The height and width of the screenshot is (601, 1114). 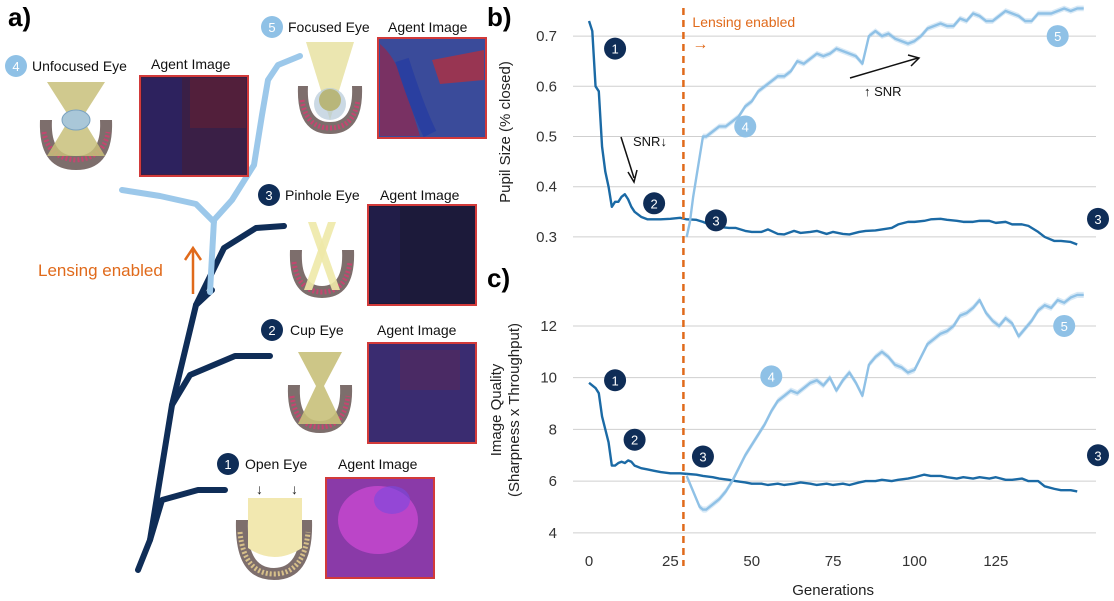 I want to click on lensing-enabled-label: Lensing enabled, so click(x=100, y=270).